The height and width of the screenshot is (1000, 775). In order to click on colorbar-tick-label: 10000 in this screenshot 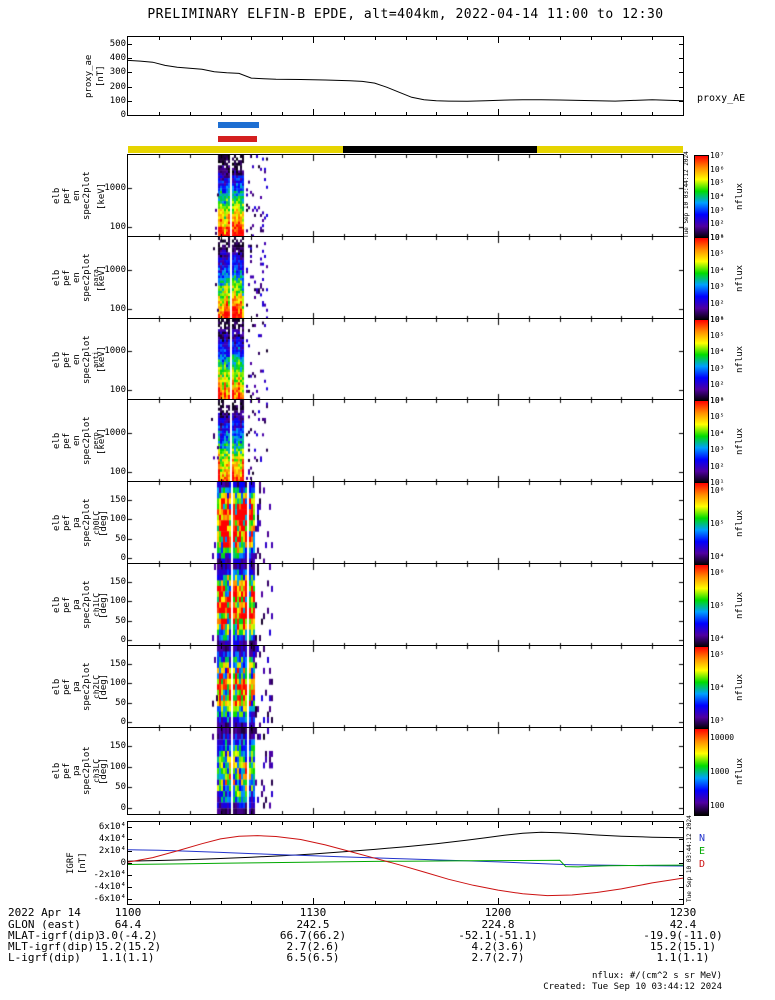, I will do `click(722, 737)`.